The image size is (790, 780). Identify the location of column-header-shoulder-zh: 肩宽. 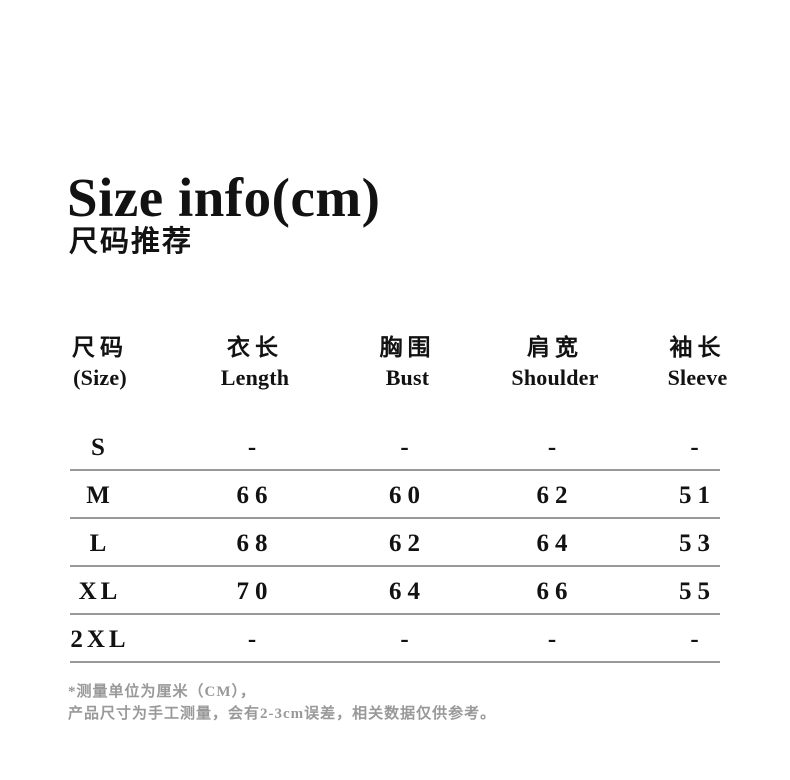
(555, 347).